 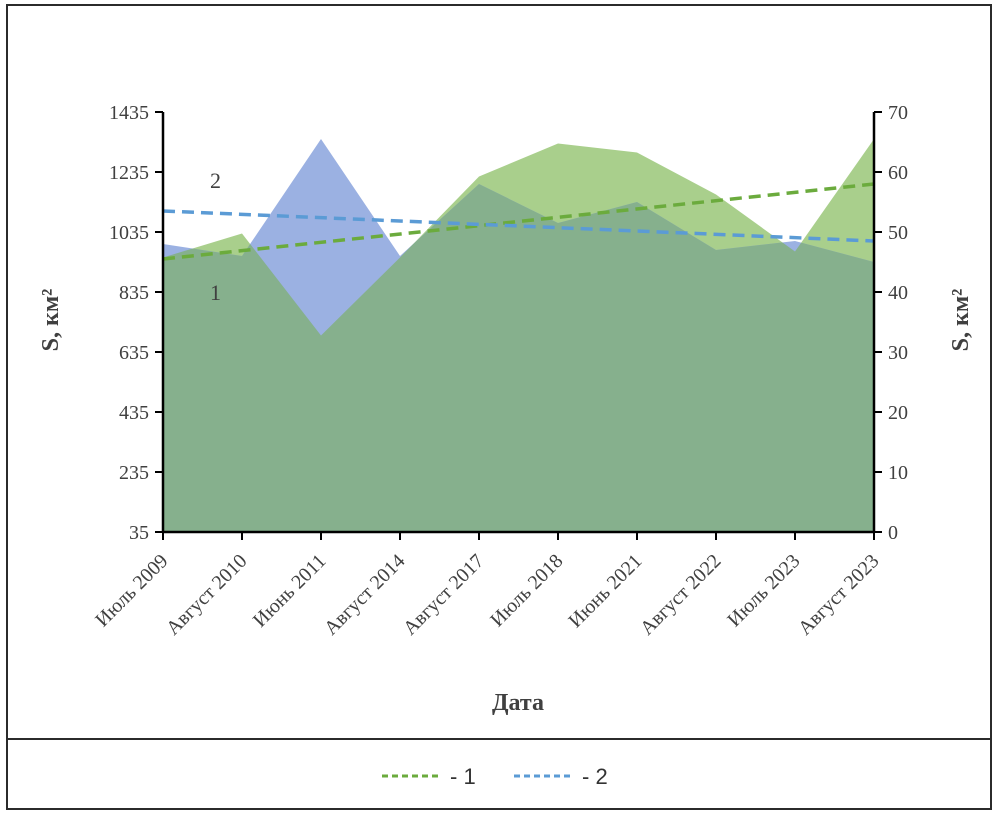 What do you see at coordinates (898, 353) in the screenshot?
I see `y-right-tick-label: 30` at bounding box center [898, 353].